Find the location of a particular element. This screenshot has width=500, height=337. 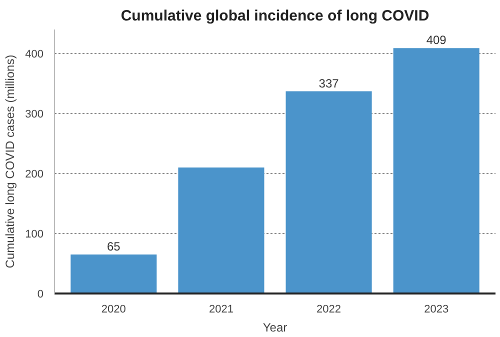

chart-title: Cumulative global incidence of long COVID is located at coordinates (275, 16).